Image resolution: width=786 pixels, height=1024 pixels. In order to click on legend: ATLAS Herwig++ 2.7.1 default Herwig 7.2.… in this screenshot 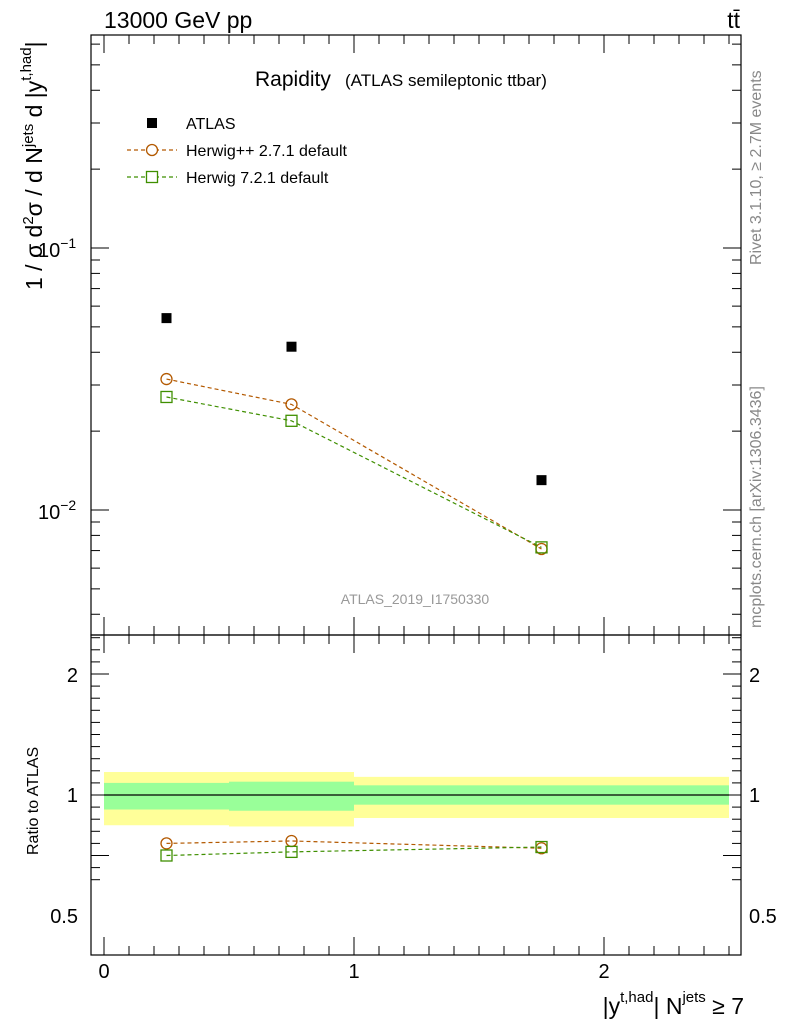, I will do `click(237, 151)`.